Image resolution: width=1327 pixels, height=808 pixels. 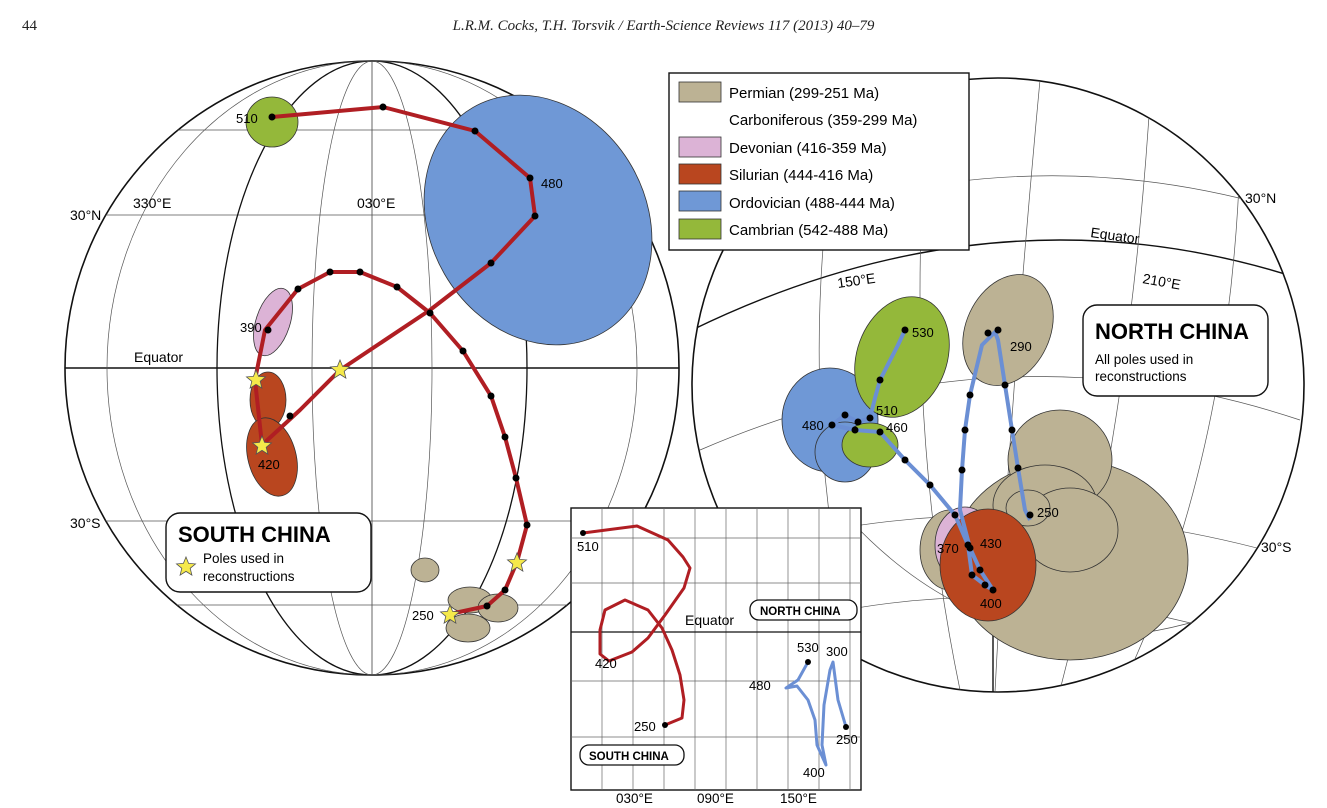 What do you see at coordinates (1141, 376) in the screenshot?
I see `north-note-line2: reconstructions` at bounding box center [1141, 376].